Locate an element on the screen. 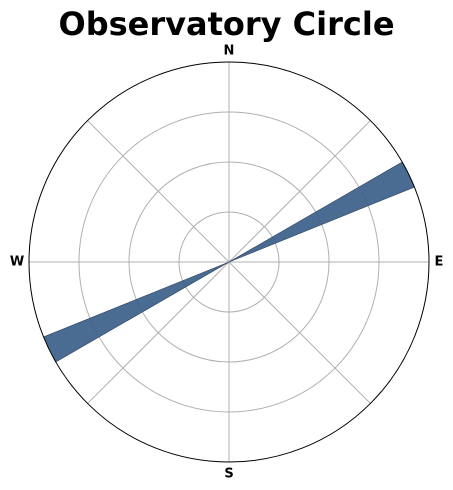 This screenshot has height=490, width=453. direction-label-n: N is located at coordinates (229, 51).